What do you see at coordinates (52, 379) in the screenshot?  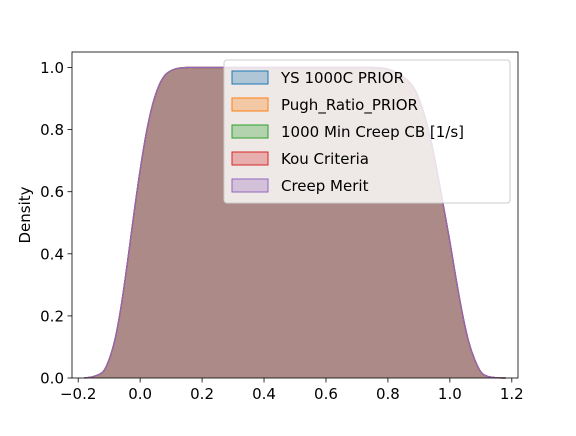 I see `y-tick-label: 0.0` at bounding box center [52, 379].